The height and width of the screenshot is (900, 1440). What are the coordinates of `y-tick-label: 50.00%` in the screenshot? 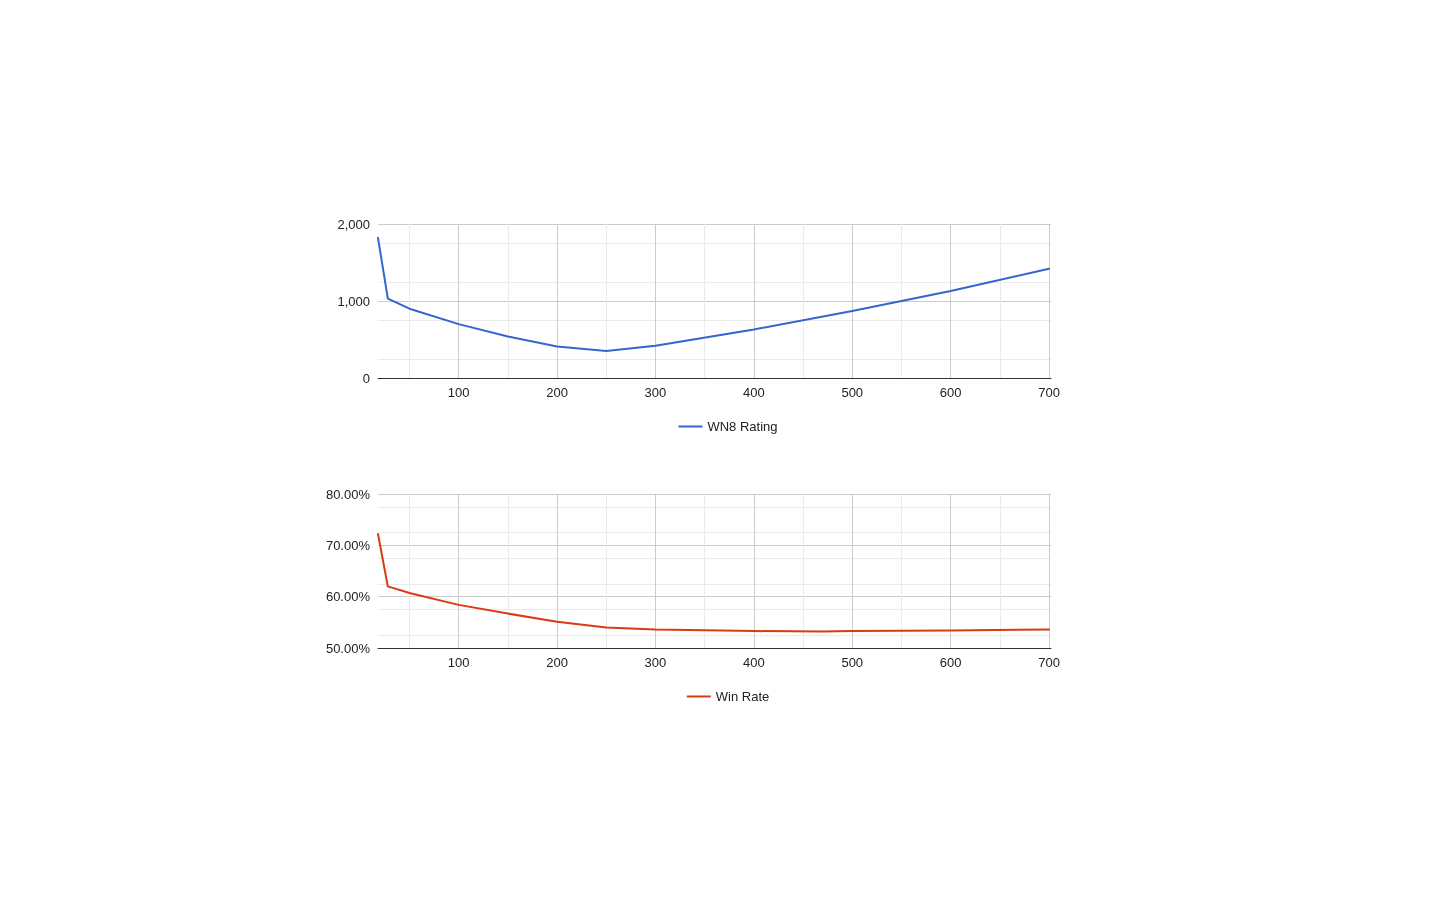 It's located at (348, 648).